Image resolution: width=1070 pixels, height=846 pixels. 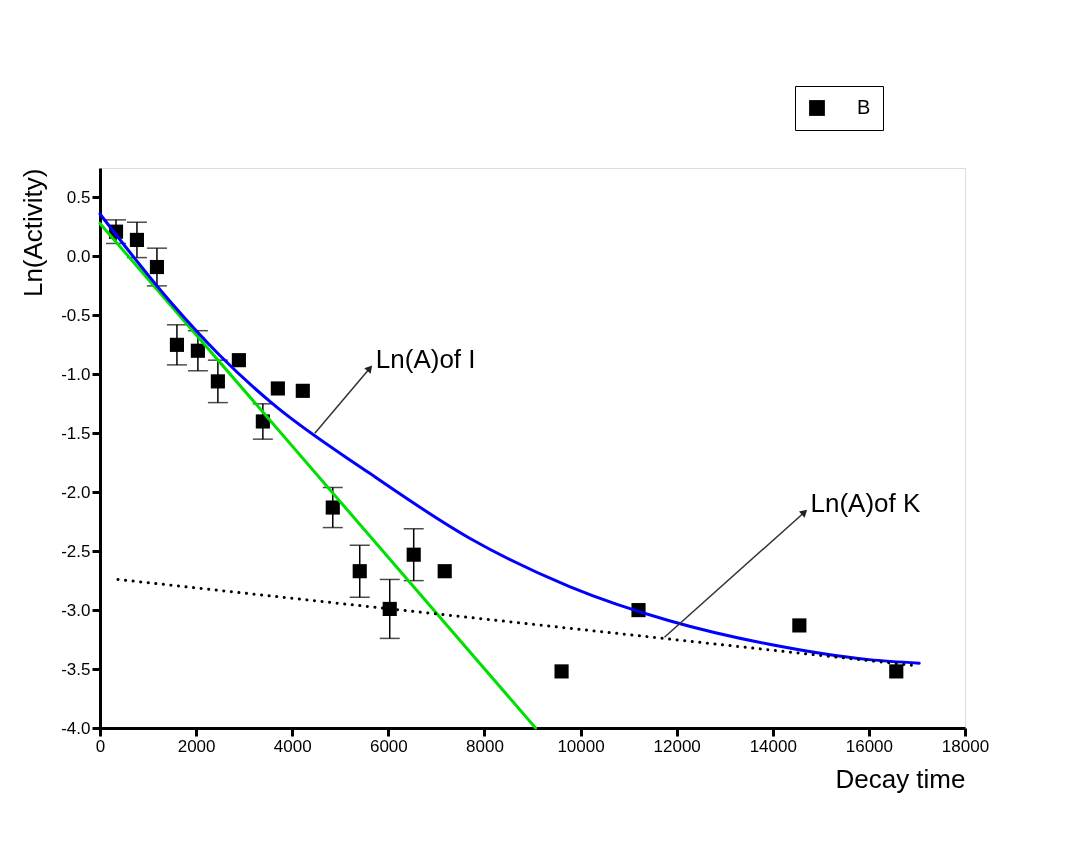 What do you see at coordinates (677, 746) in the screenshot?
I see `x-tick-label: 12000` at bounding box center [677, 746].